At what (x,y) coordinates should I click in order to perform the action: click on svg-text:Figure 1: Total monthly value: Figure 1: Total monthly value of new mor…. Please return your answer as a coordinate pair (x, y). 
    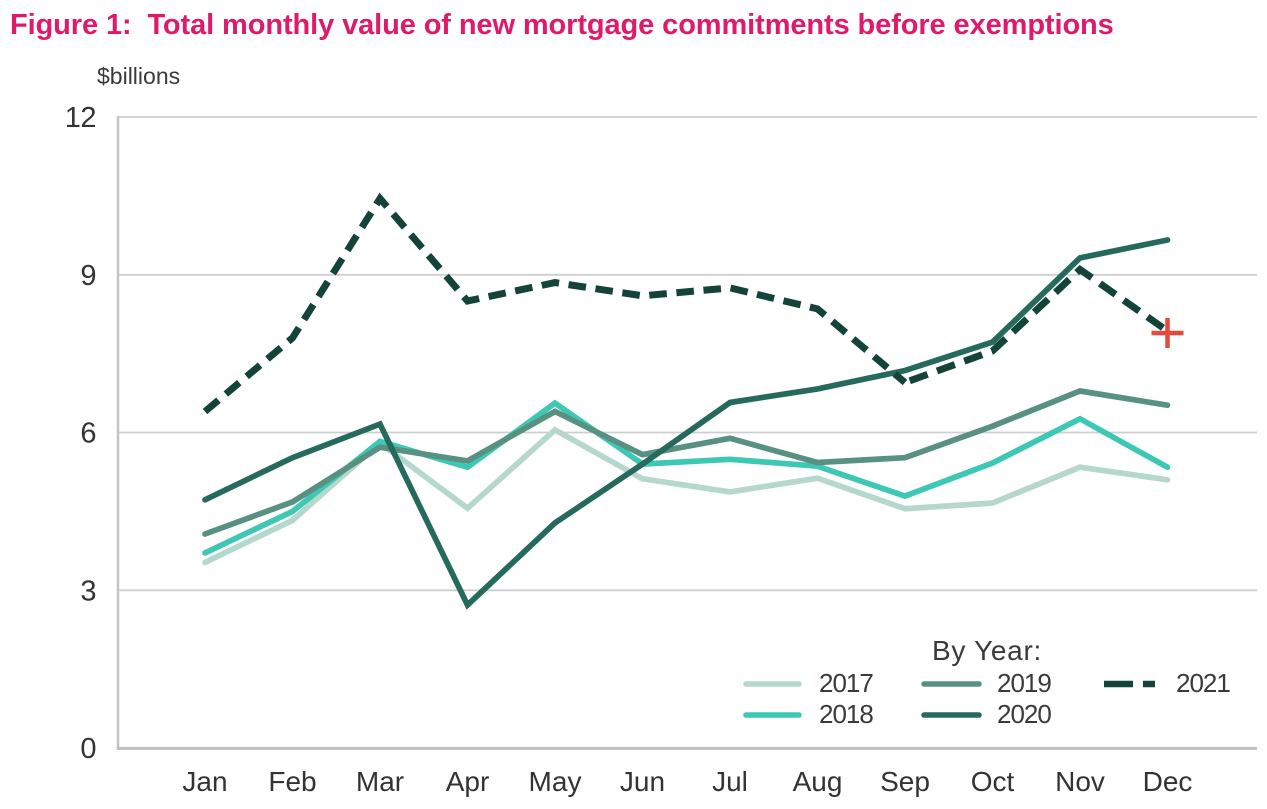
    Looking at the image, I should click on (562, 25).